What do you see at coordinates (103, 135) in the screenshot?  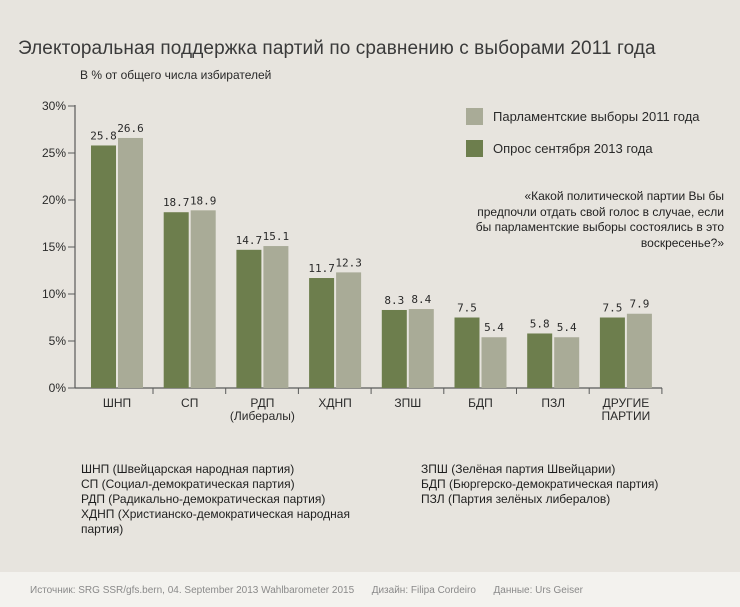 I see `data-label: 25.8` at bounding box center [103, 135].